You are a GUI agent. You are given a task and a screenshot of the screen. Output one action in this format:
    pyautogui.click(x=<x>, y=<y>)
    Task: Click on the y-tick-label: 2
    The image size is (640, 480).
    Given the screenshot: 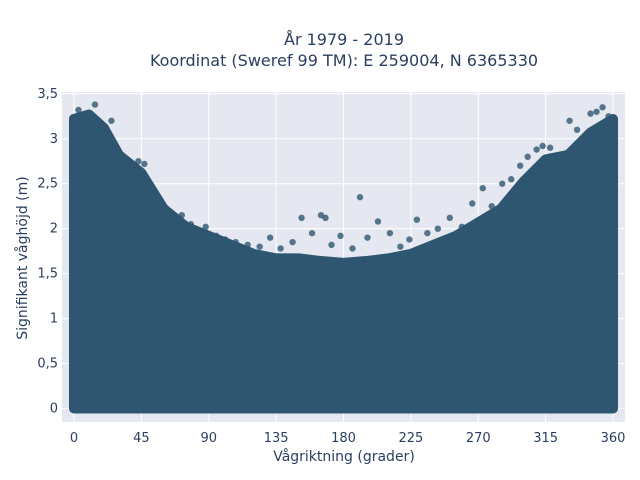 What is the action you would take?
    pyautogui.click(x=54, y=229)
    